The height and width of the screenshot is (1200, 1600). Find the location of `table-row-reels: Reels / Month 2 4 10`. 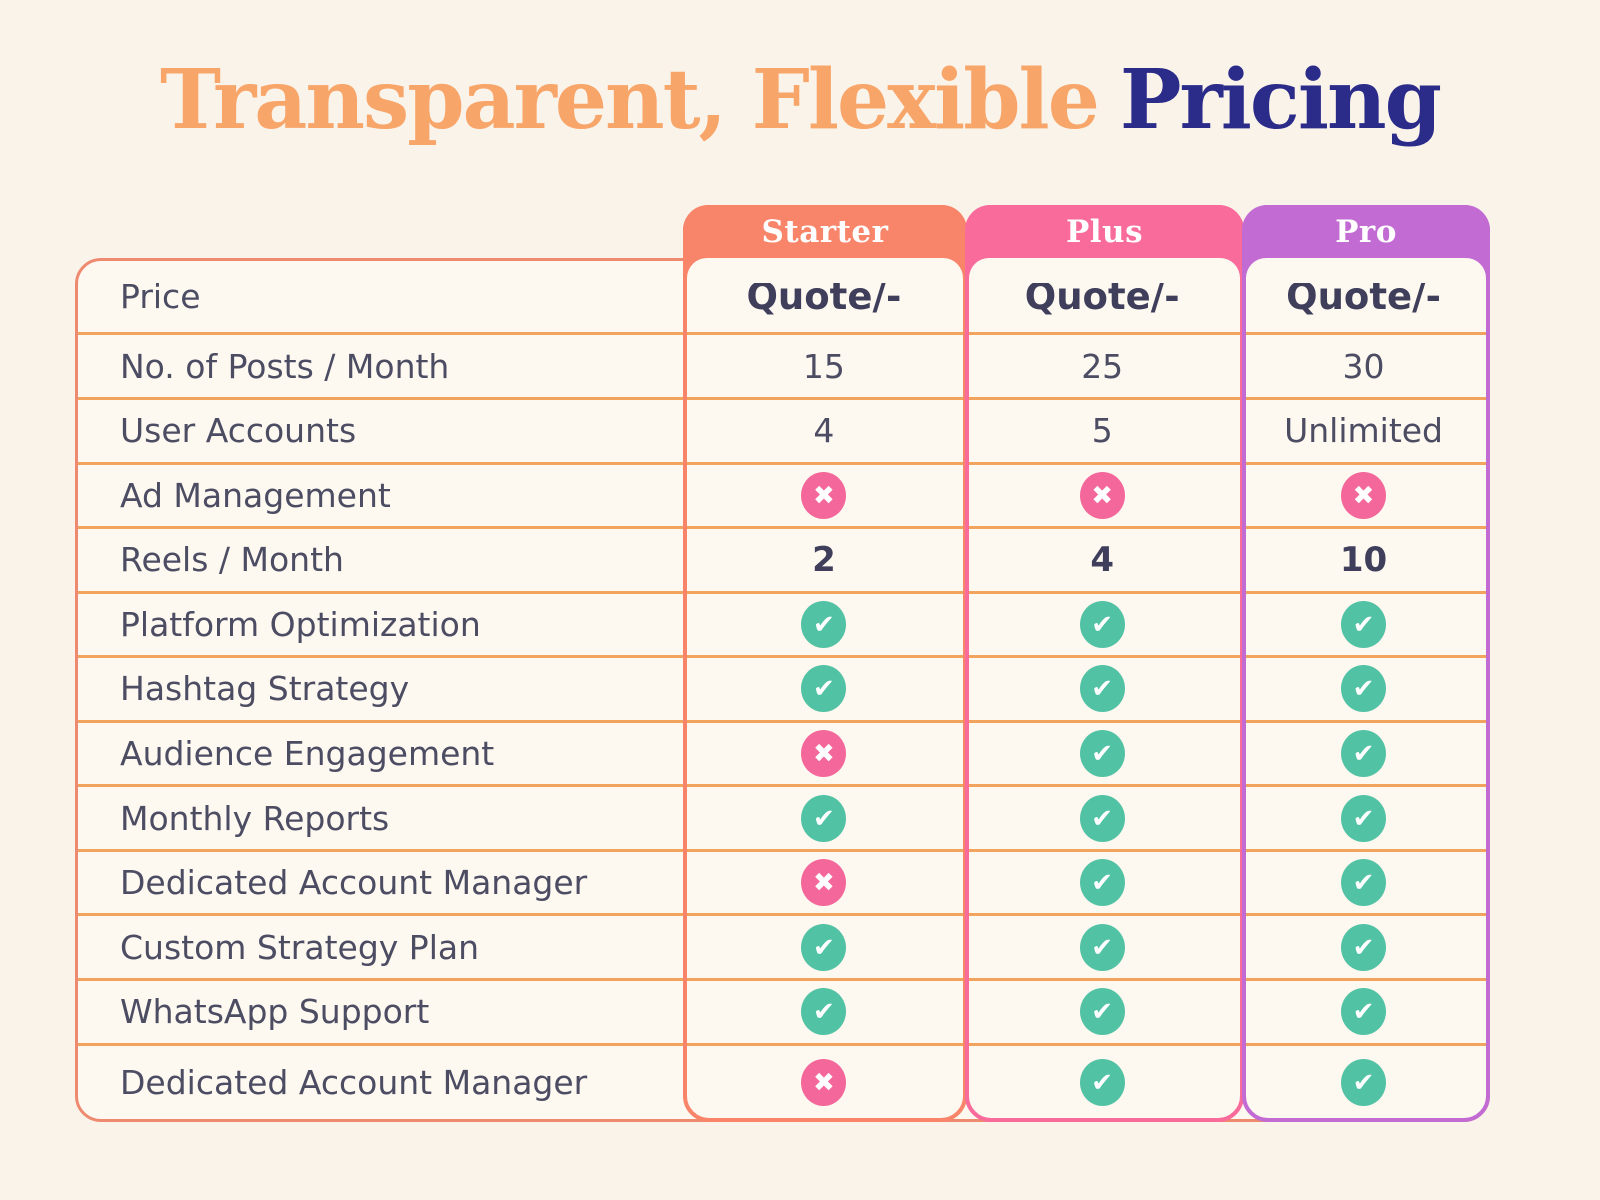

table-row-reels: Reels / Month 2 4 10 is located at coordinates (782, 561).